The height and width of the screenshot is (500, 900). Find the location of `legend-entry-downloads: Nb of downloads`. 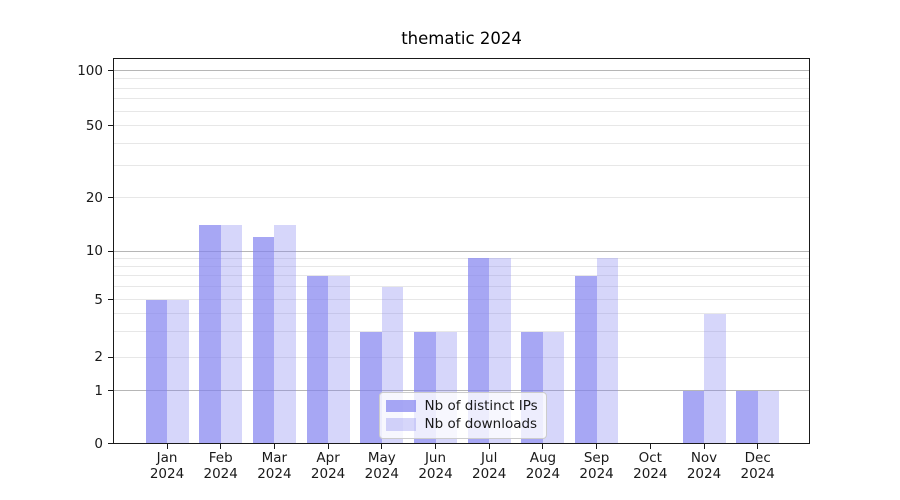

legend-entry-downloads: Nb of downloads is located at coordinates (461, 424).